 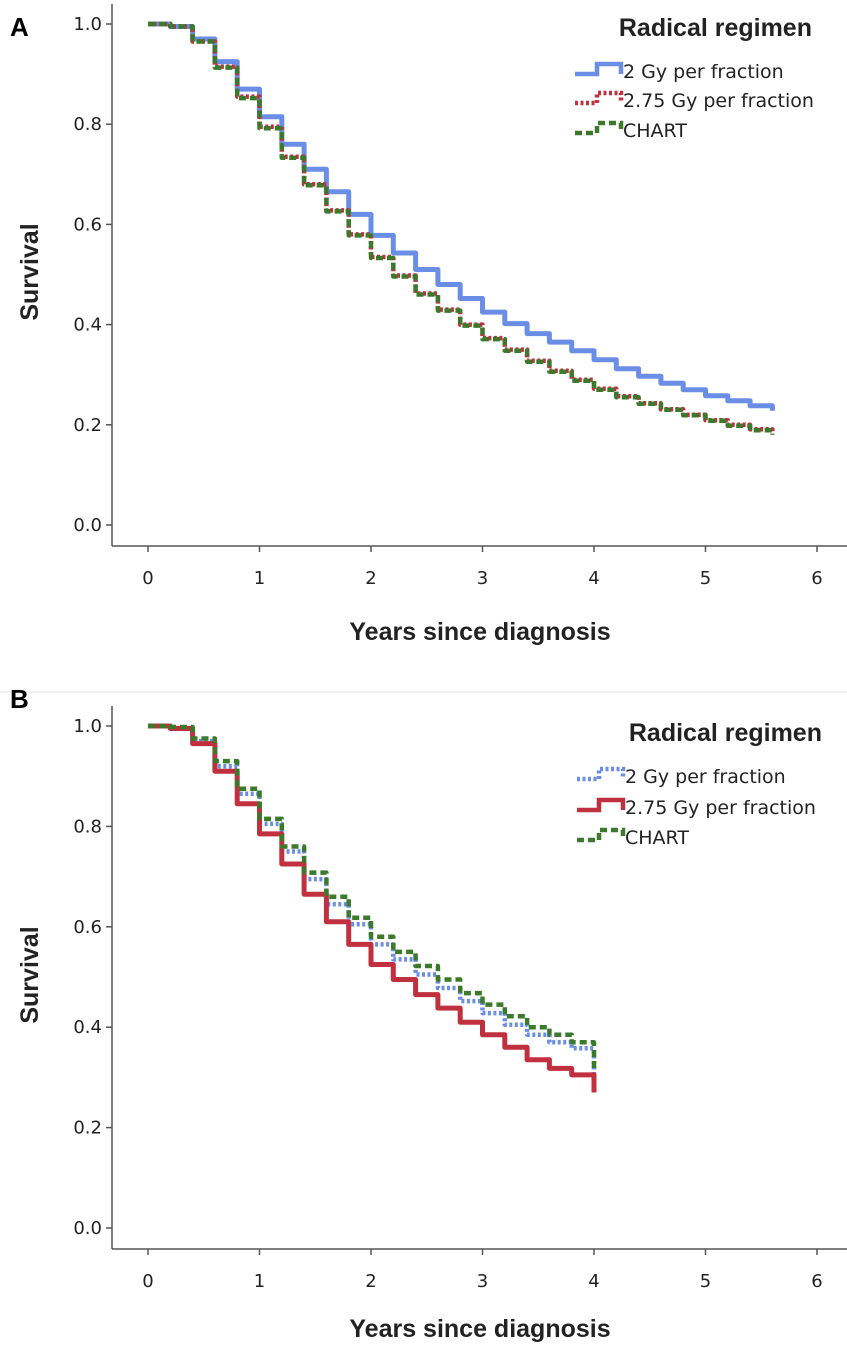 I want to click on panel-a-legend-title: Radical regimen, so click(x=715, y=28).